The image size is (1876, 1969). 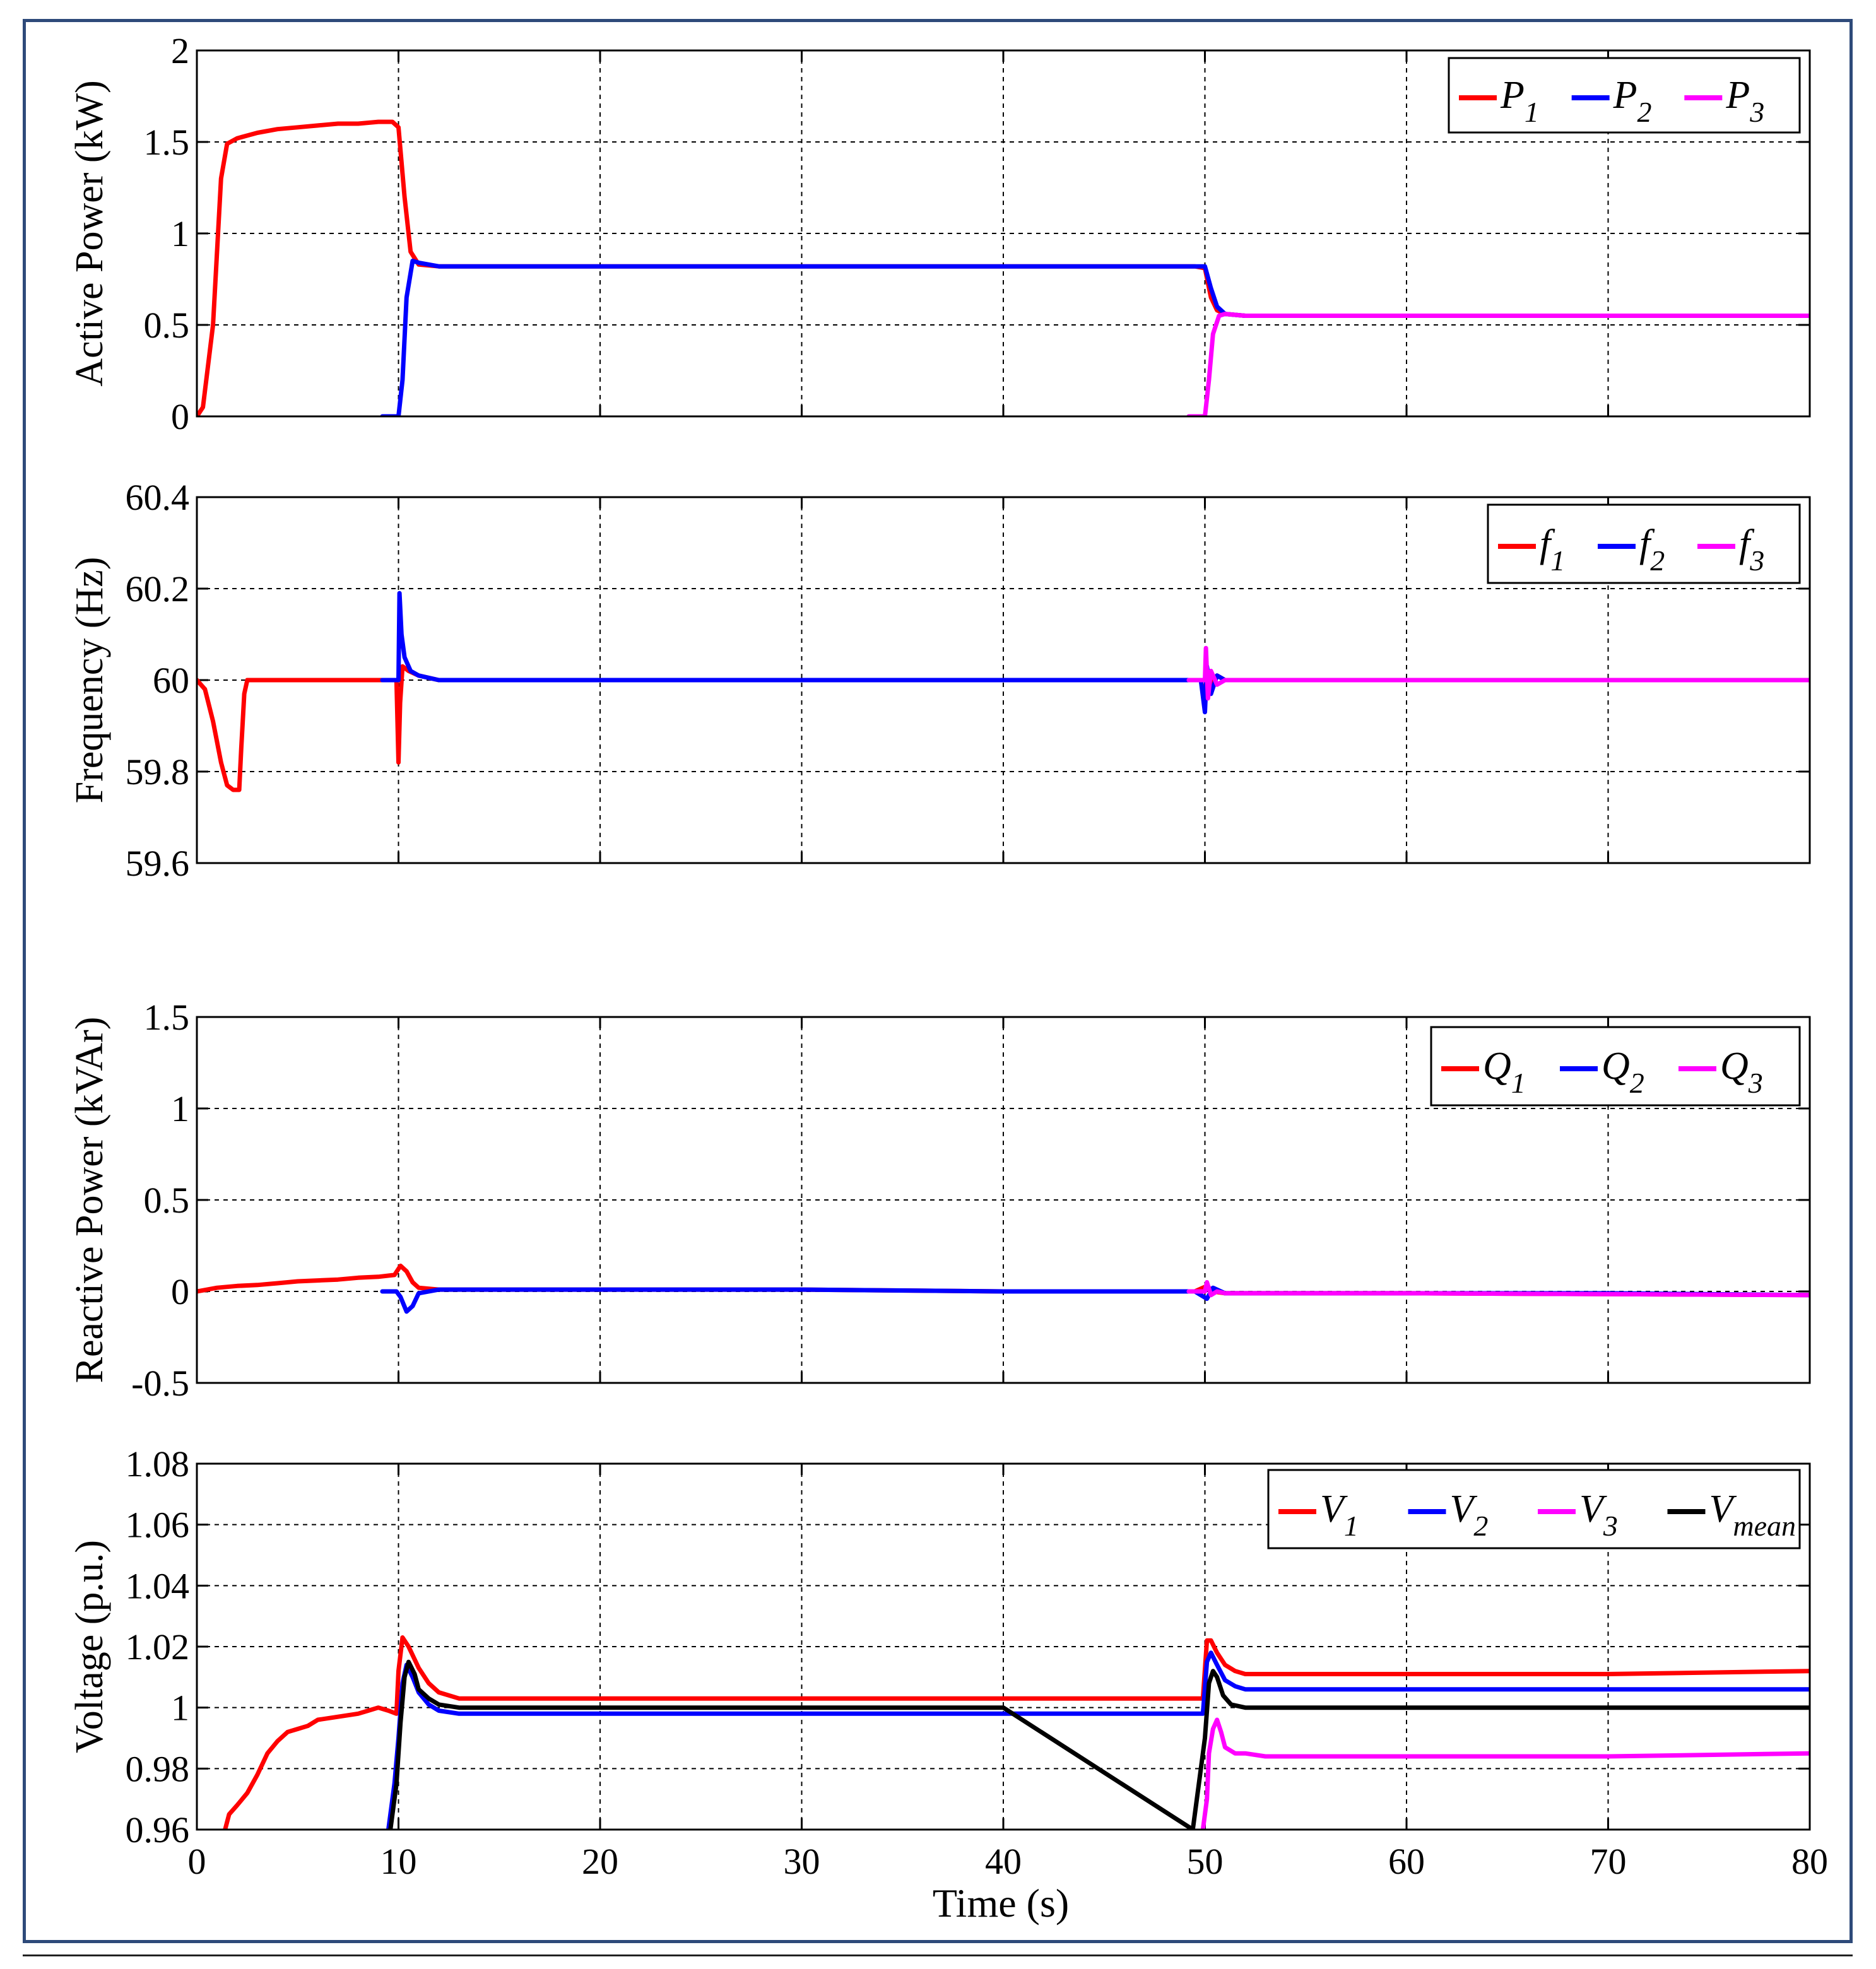 What do you see at coordinates (1407, 1861) in the screenshot?
I see `x-tick-label: 60` at bounding box center [1407, 1861].